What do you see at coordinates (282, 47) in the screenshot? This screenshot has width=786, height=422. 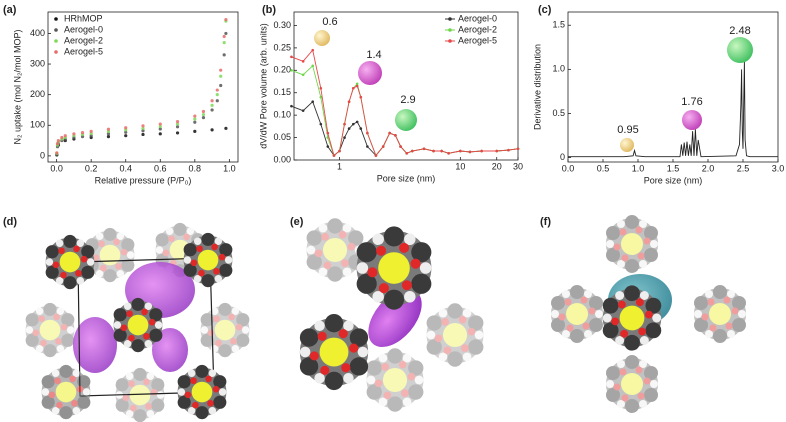 I see `y-tick-label: 0.25` at bounding box center [282, 47].